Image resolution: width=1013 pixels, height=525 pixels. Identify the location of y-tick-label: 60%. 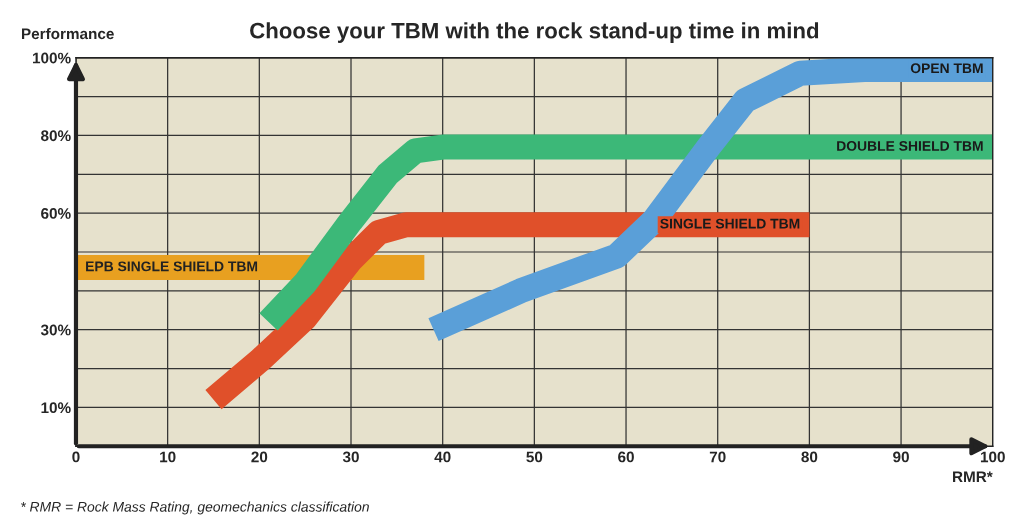
(56, 213).